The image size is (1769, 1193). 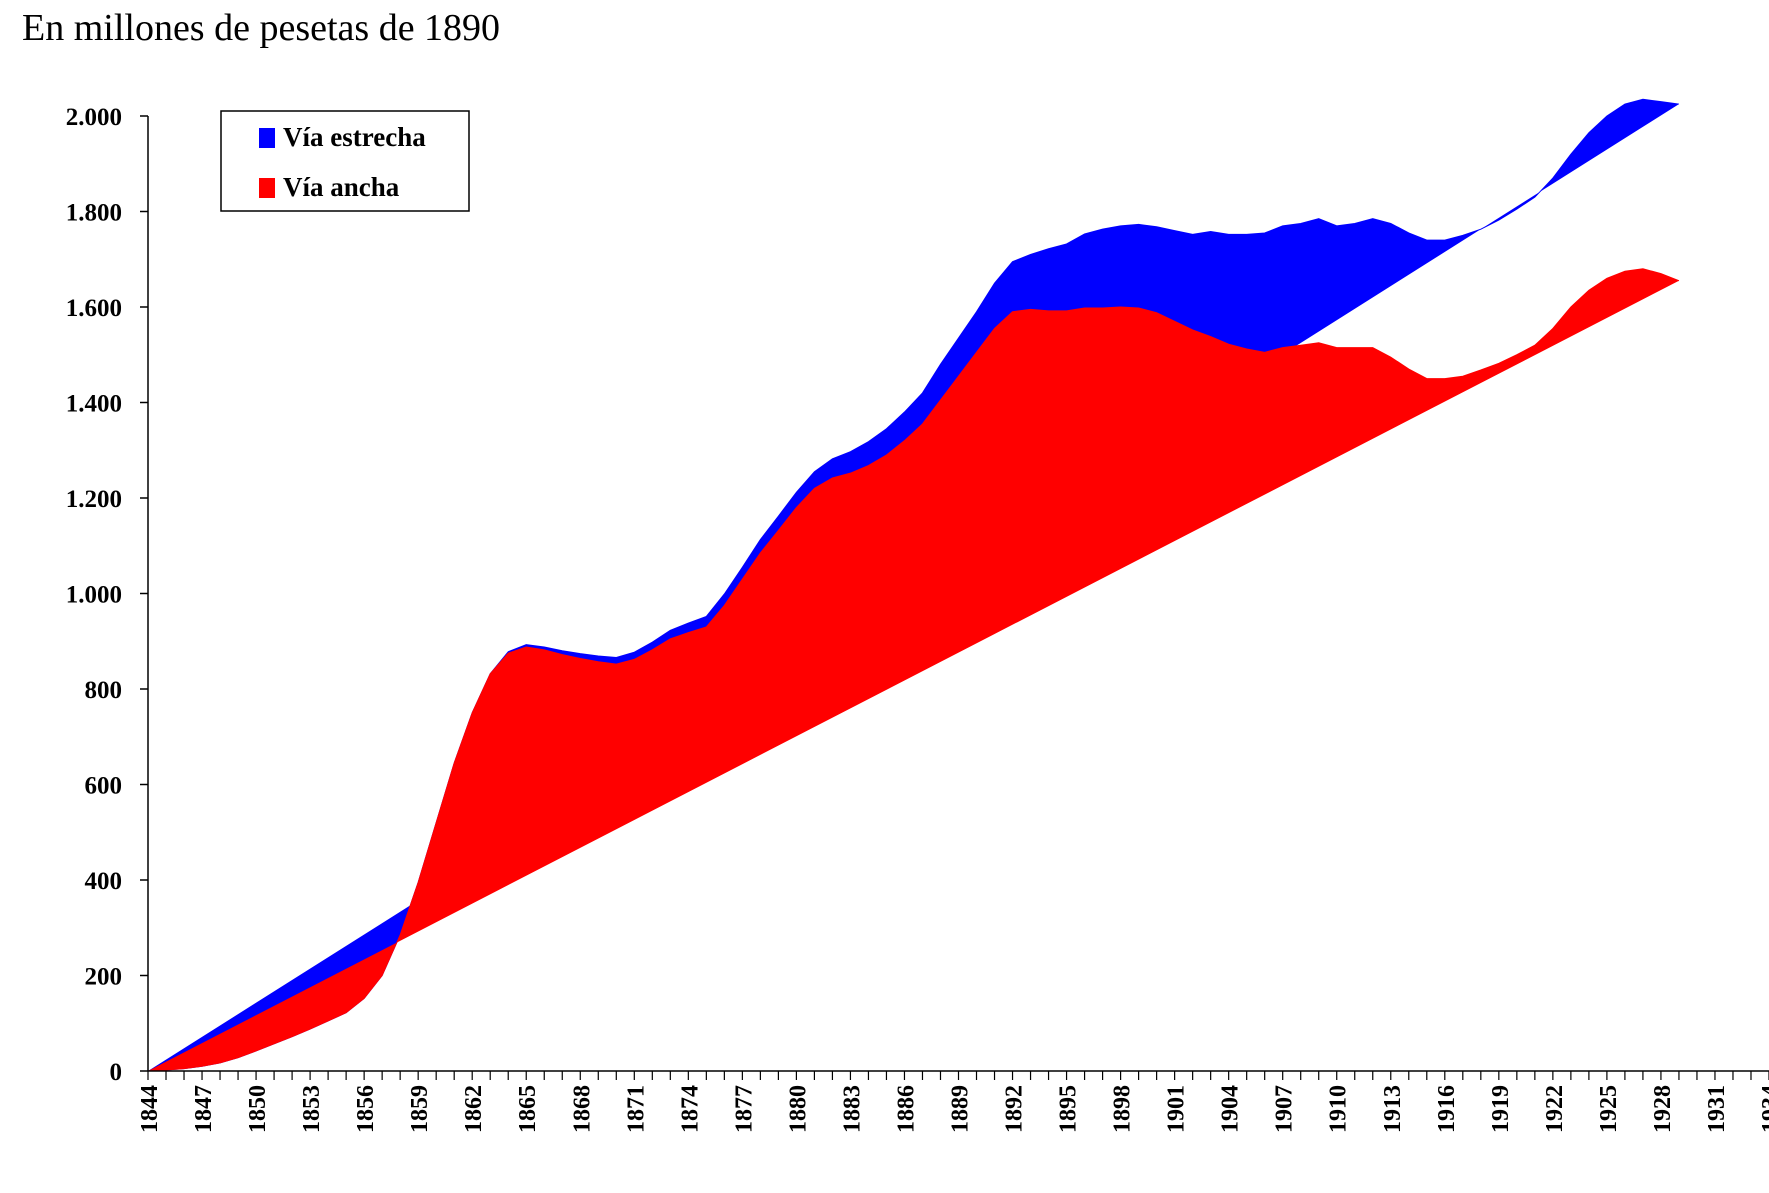 What do you see at coordinates (1555, 1109) in the screenshot?
I see `x-tick-label: 1922` at bounding box center [1555, 1109].